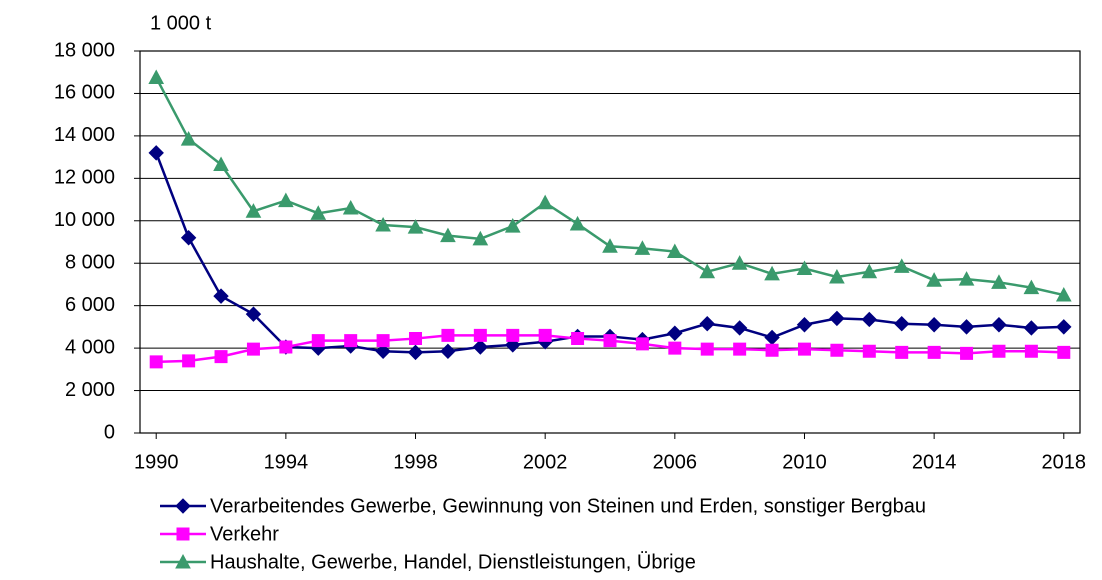  What do you see at coordinates (545, 462) in the screenshot?
I see `x-tick-label: 2002` at bounding box center [545, 462].